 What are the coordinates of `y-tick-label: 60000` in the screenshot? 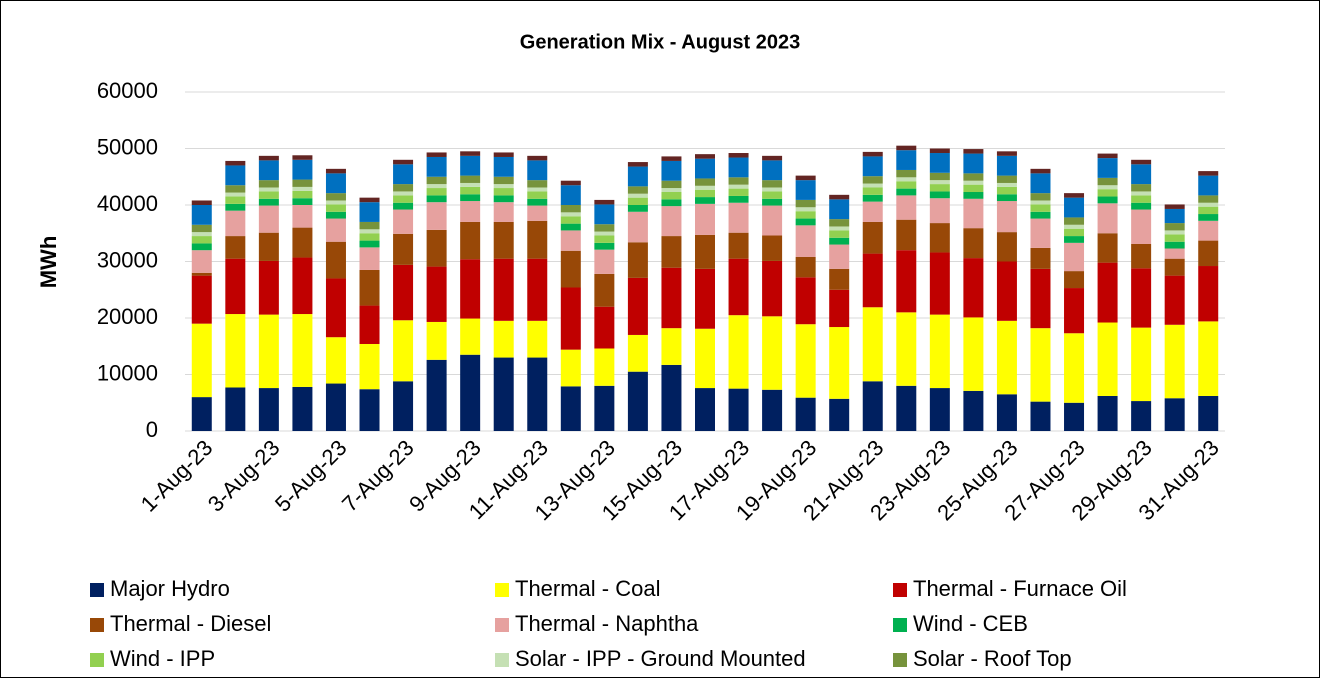 It's located at (127, 90).